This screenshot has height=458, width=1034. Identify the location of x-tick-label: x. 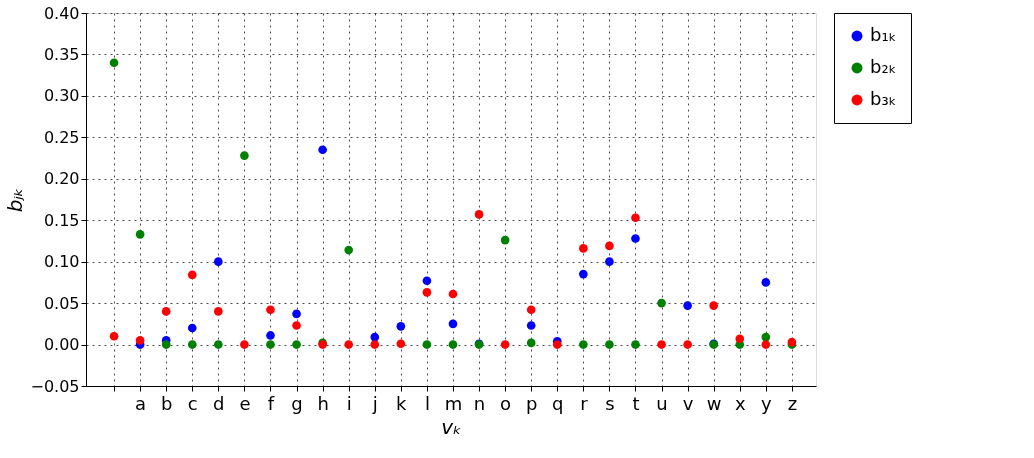
(740, 403).